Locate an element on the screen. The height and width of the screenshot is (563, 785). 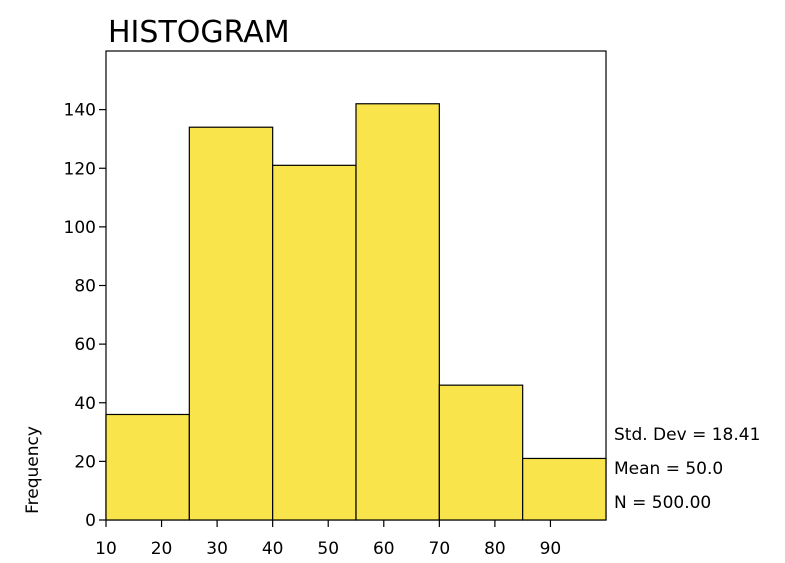
x-tick-label: 40 is located at coordinates (273, 549).